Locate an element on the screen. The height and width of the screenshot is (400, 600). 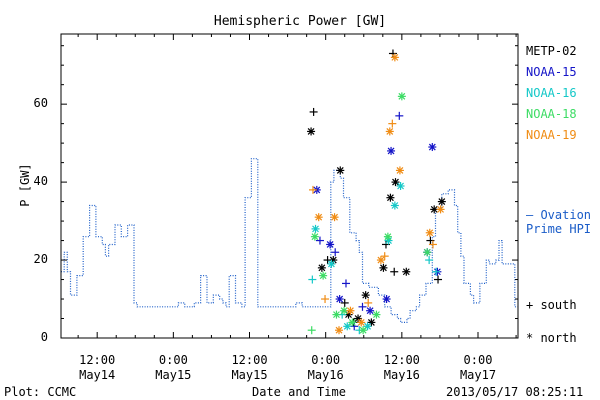
south-marker-legend: + south is located at coordinates (551, 305).